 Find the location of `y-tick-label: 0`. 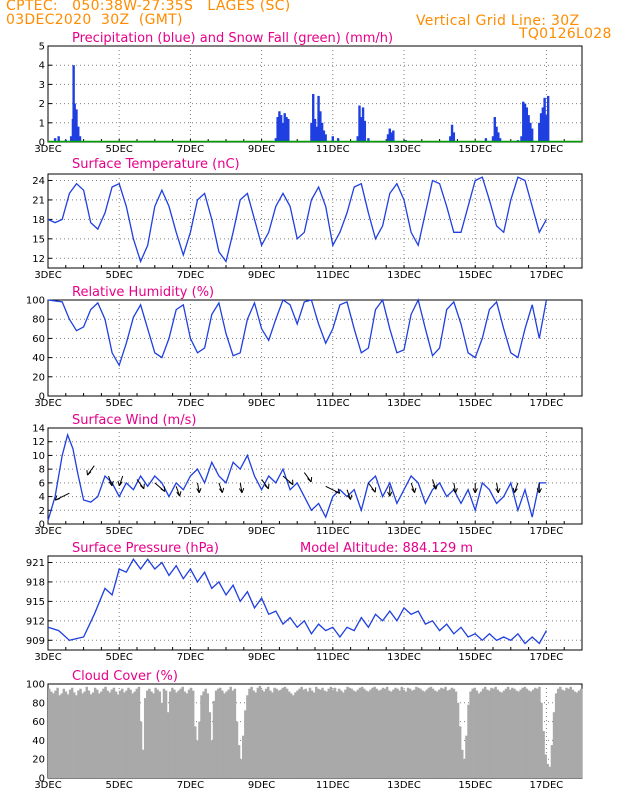

y-tick-label: 0 is located at coordinates (42, 397).